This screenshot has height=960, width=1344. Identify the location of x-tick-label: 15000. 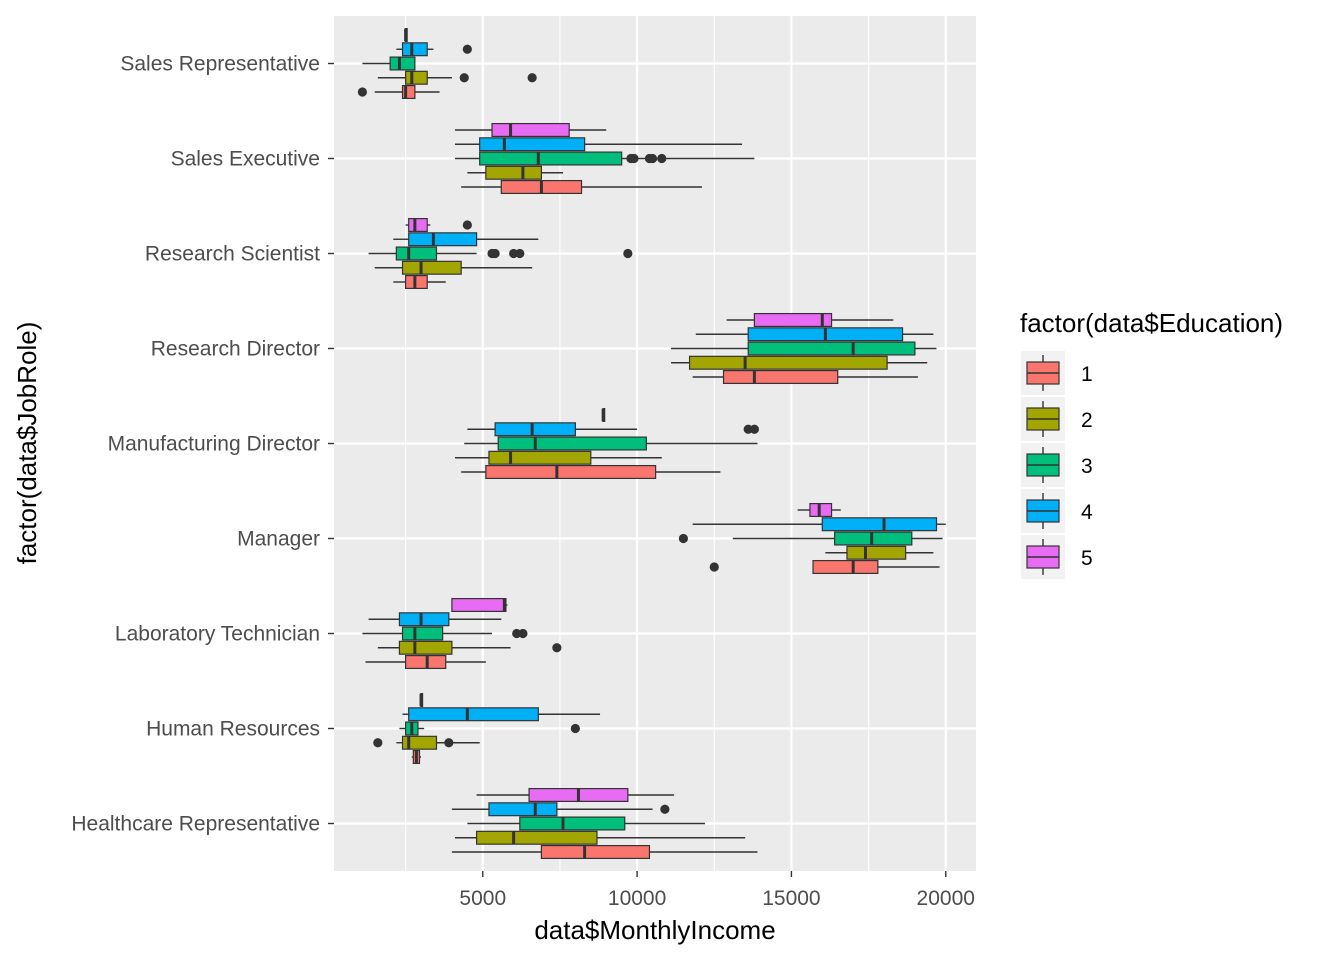
(791, 898).